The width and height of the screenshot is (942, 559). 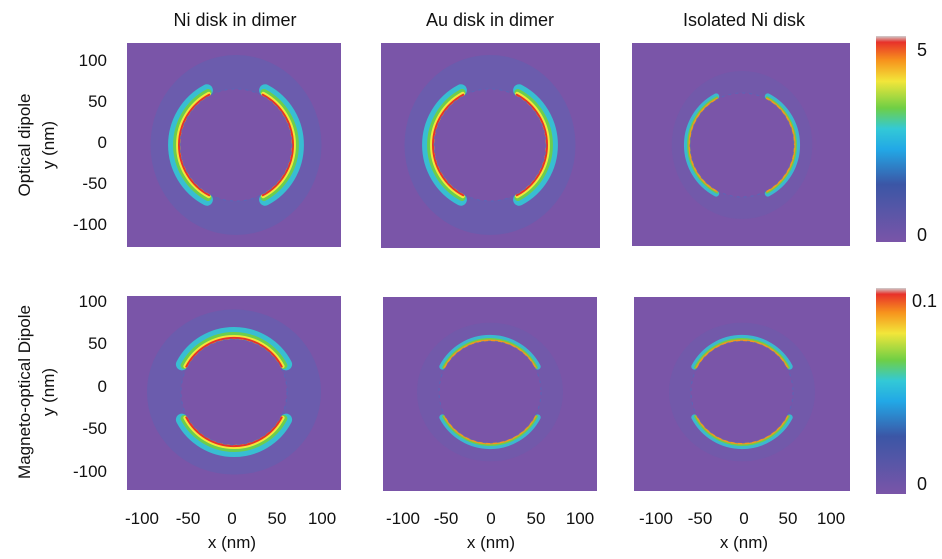 I want to click on x-ticks-col1: -100 -50 0 50 100, so click(x=230, y=518).